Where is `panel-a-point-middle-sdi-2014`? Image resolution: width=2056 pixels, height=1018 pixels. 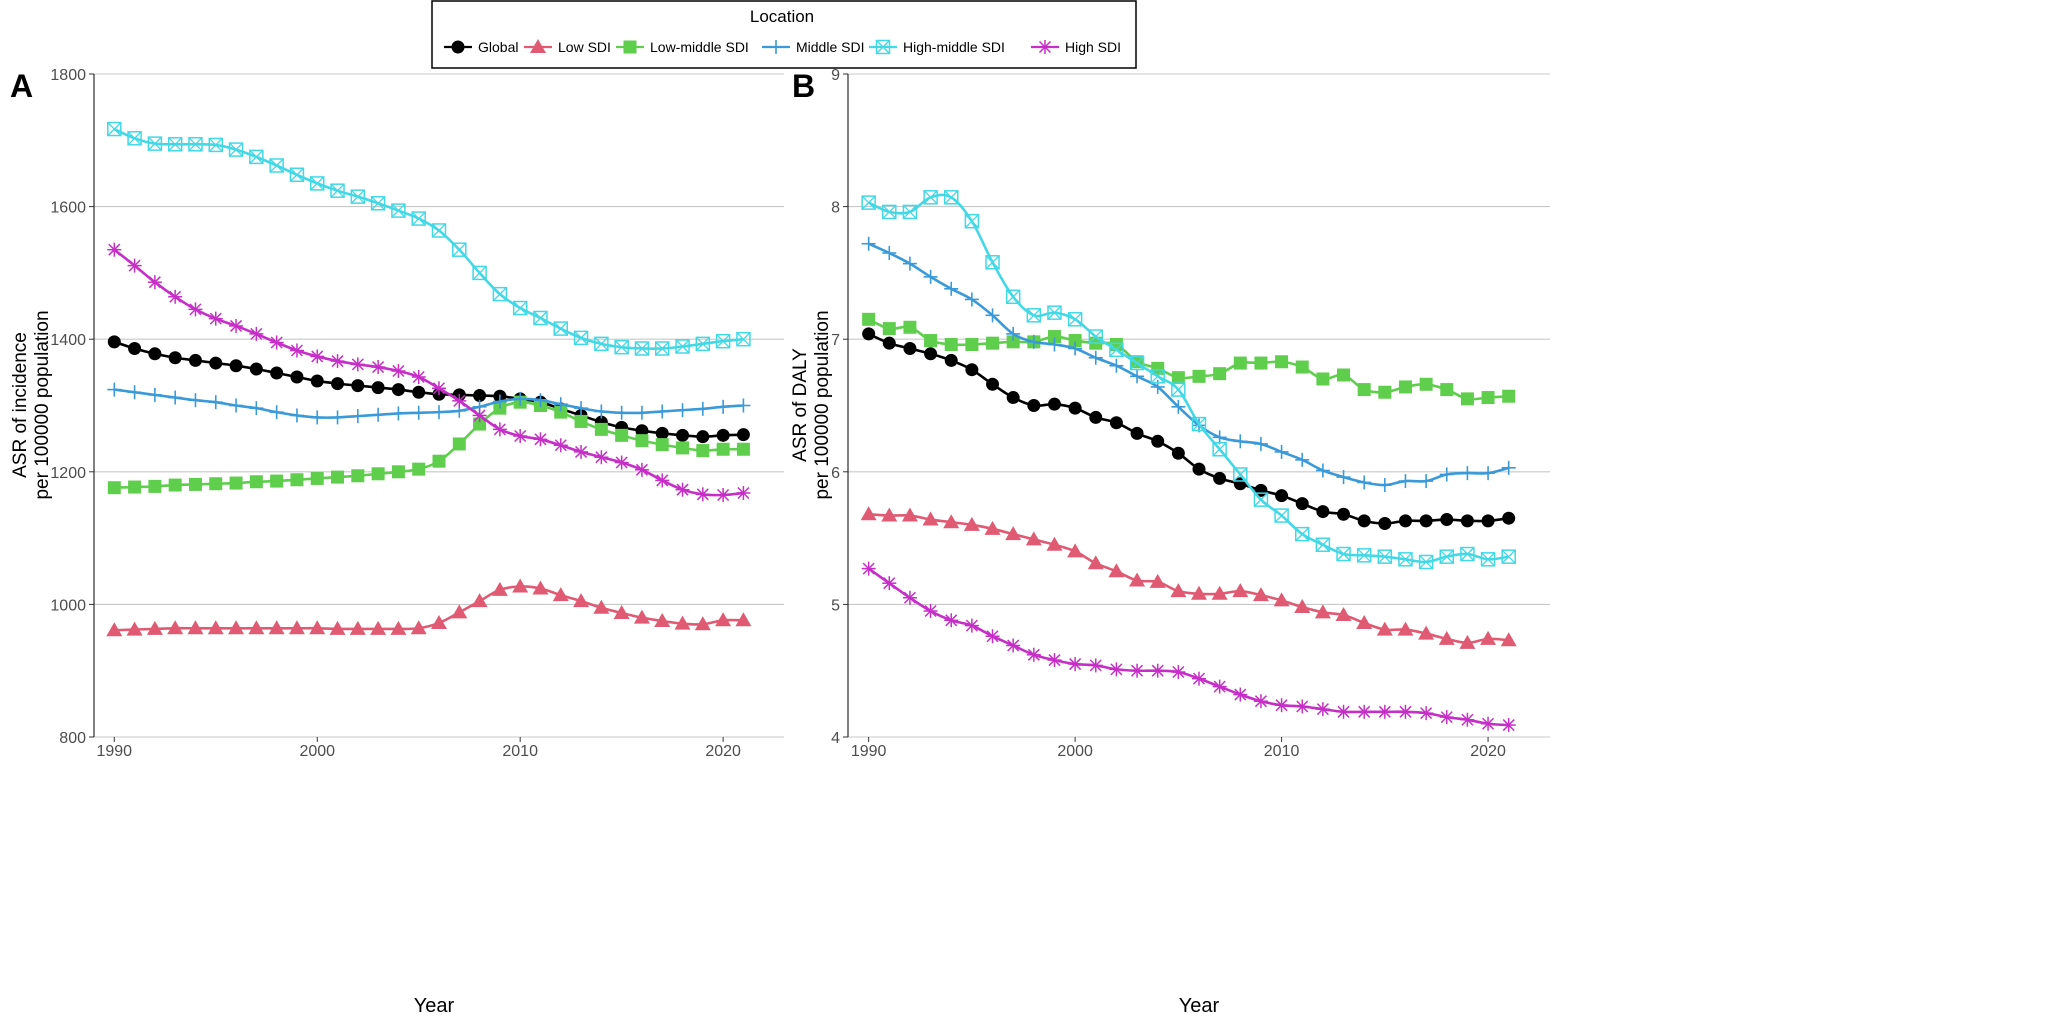 panel-a-point-middle-sdi-2014 is located at coordinates (601, 411).